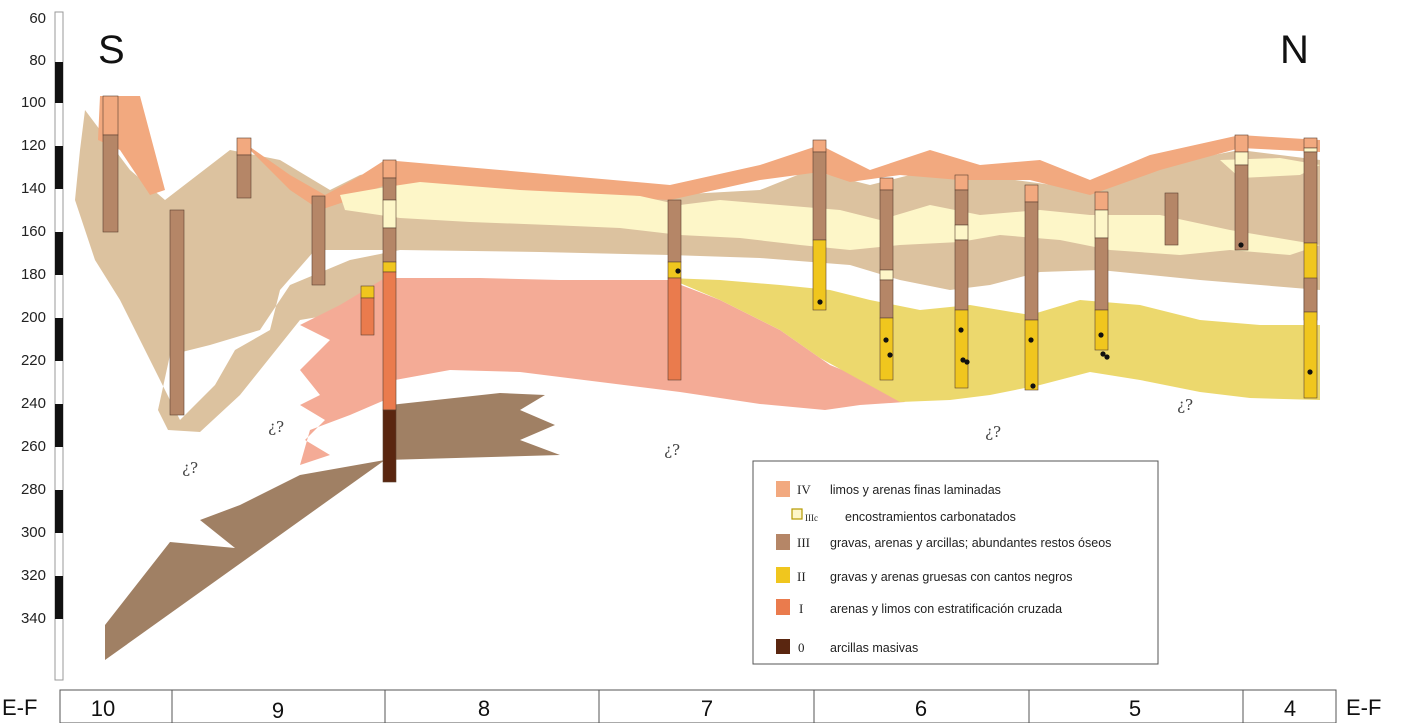 Image resolution: width=1409 pixels, height=723 pixels. What do you see at coordinates (1290, 708) in the screenshot?
I see `section-label: 4` at bounding box center [1290, 708].